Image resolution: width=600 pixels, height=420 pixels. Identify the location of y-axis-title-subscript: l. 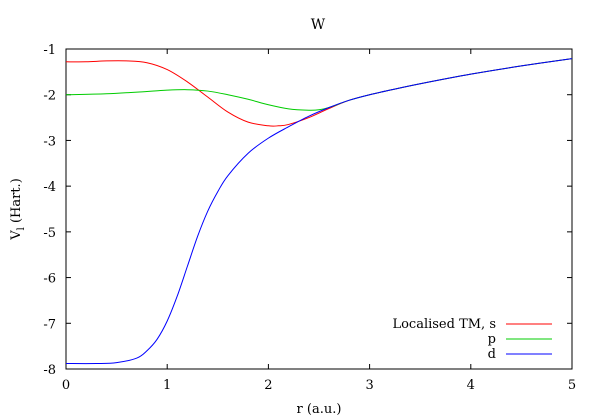
(21, 228).